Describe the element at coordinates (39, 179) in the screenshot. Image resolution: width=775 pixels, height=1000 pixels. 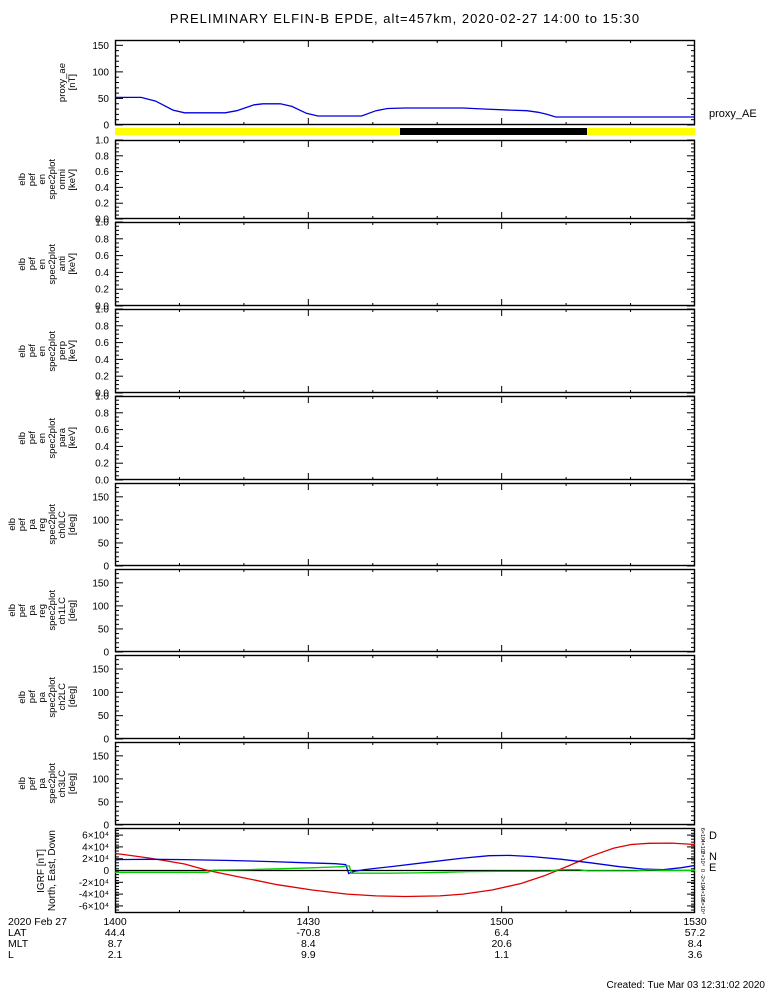
I see `y-axis-label-stack: elb pef en spec2plot omni [keV]` at that location.